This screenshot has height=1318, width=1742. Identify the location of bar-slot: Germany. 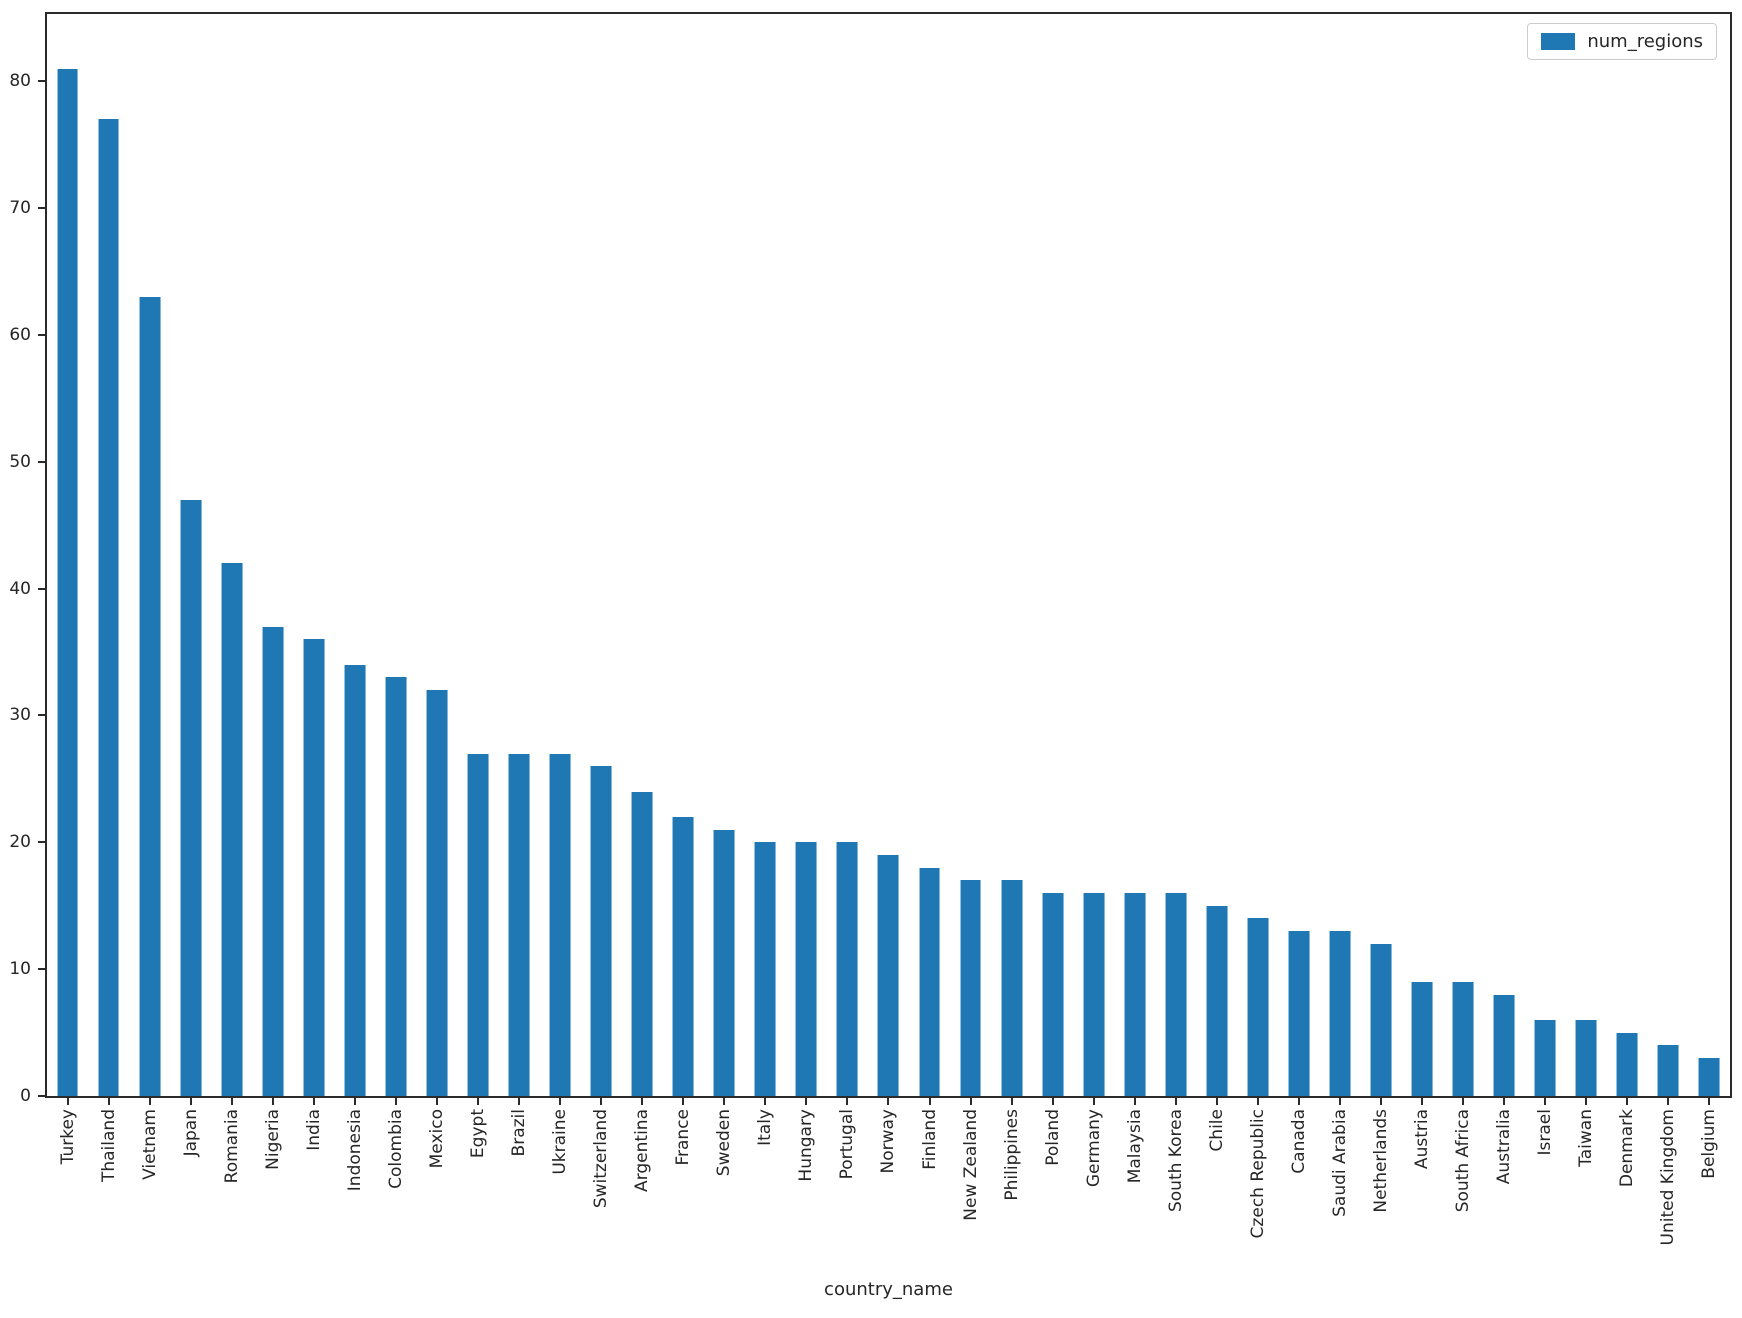
(1093, 600).